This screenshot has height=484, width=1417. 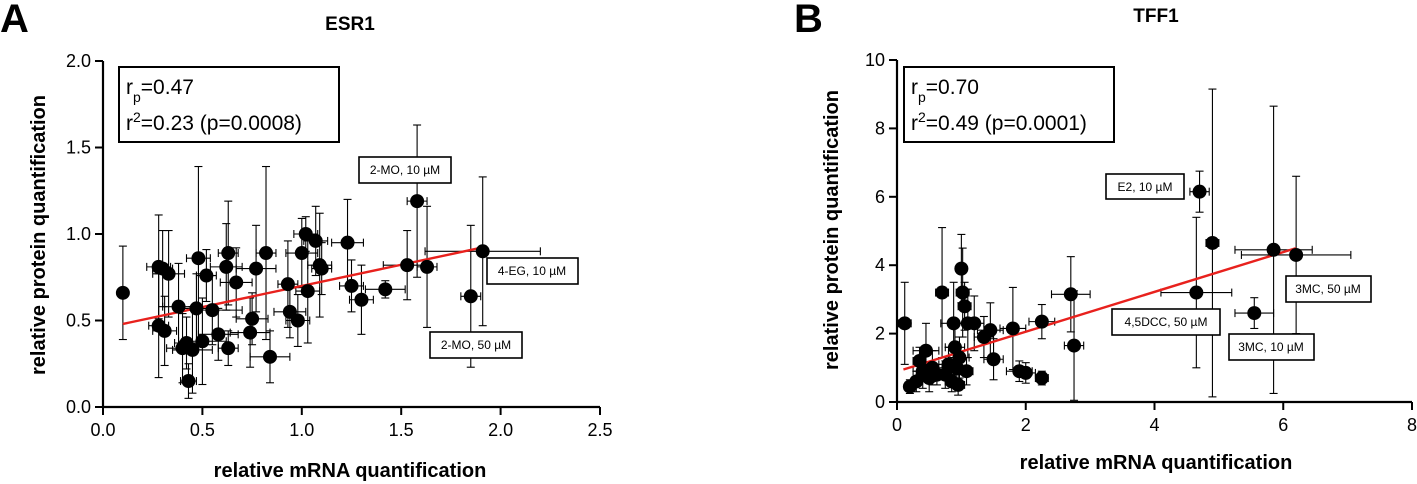 I want to click on r-squared-b: r2=0.49 (p=0.0001), so click(x=999, y=122).